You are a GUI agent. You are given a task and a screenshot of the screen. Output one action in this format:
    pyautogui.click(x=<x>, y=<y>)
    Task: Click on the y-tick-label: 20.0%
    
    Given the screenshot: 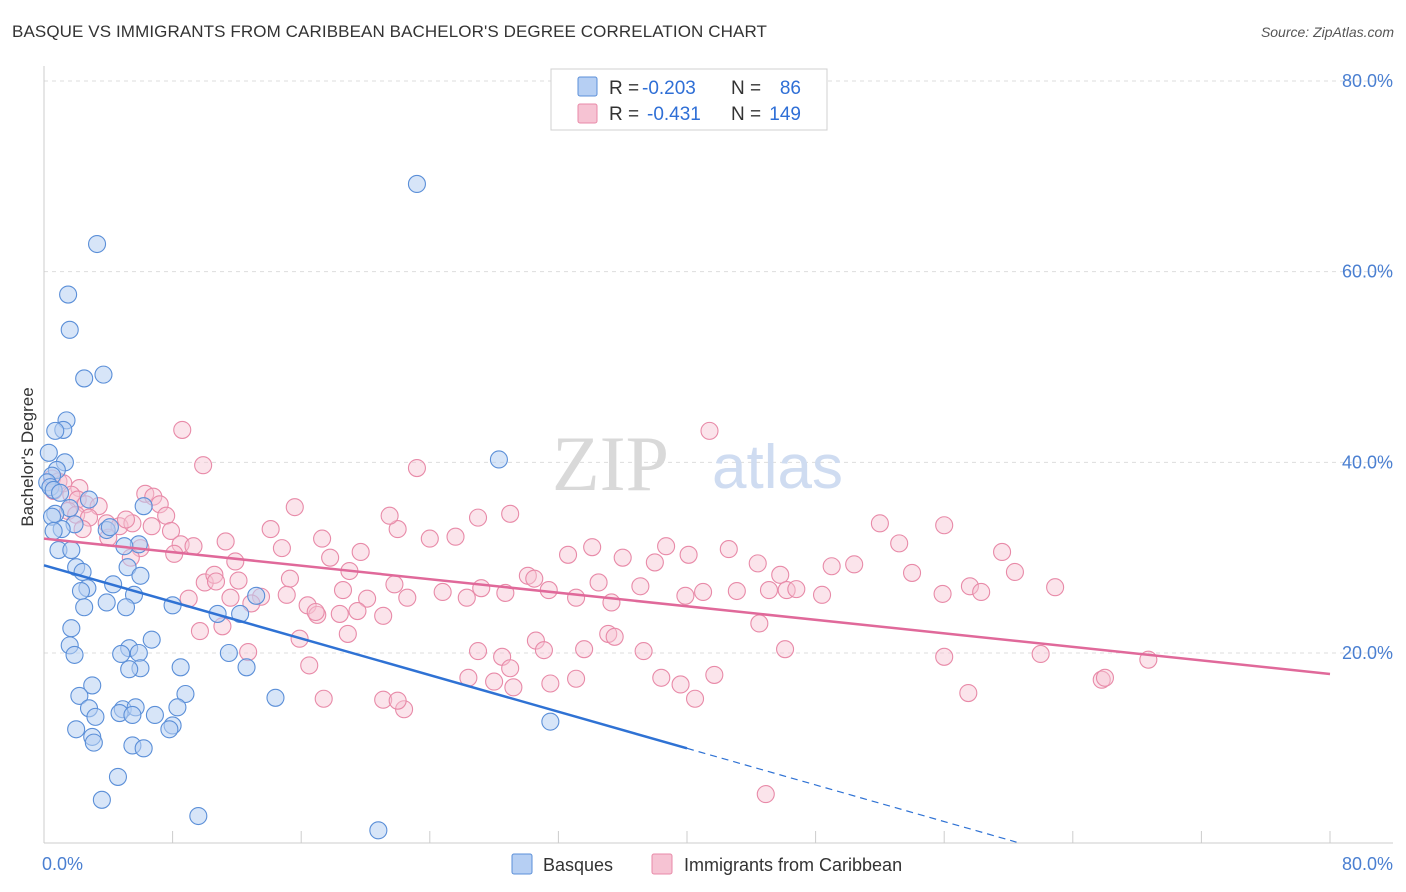 What is the action you would take?
    pyautogui.click(x=1367, y=653)
    